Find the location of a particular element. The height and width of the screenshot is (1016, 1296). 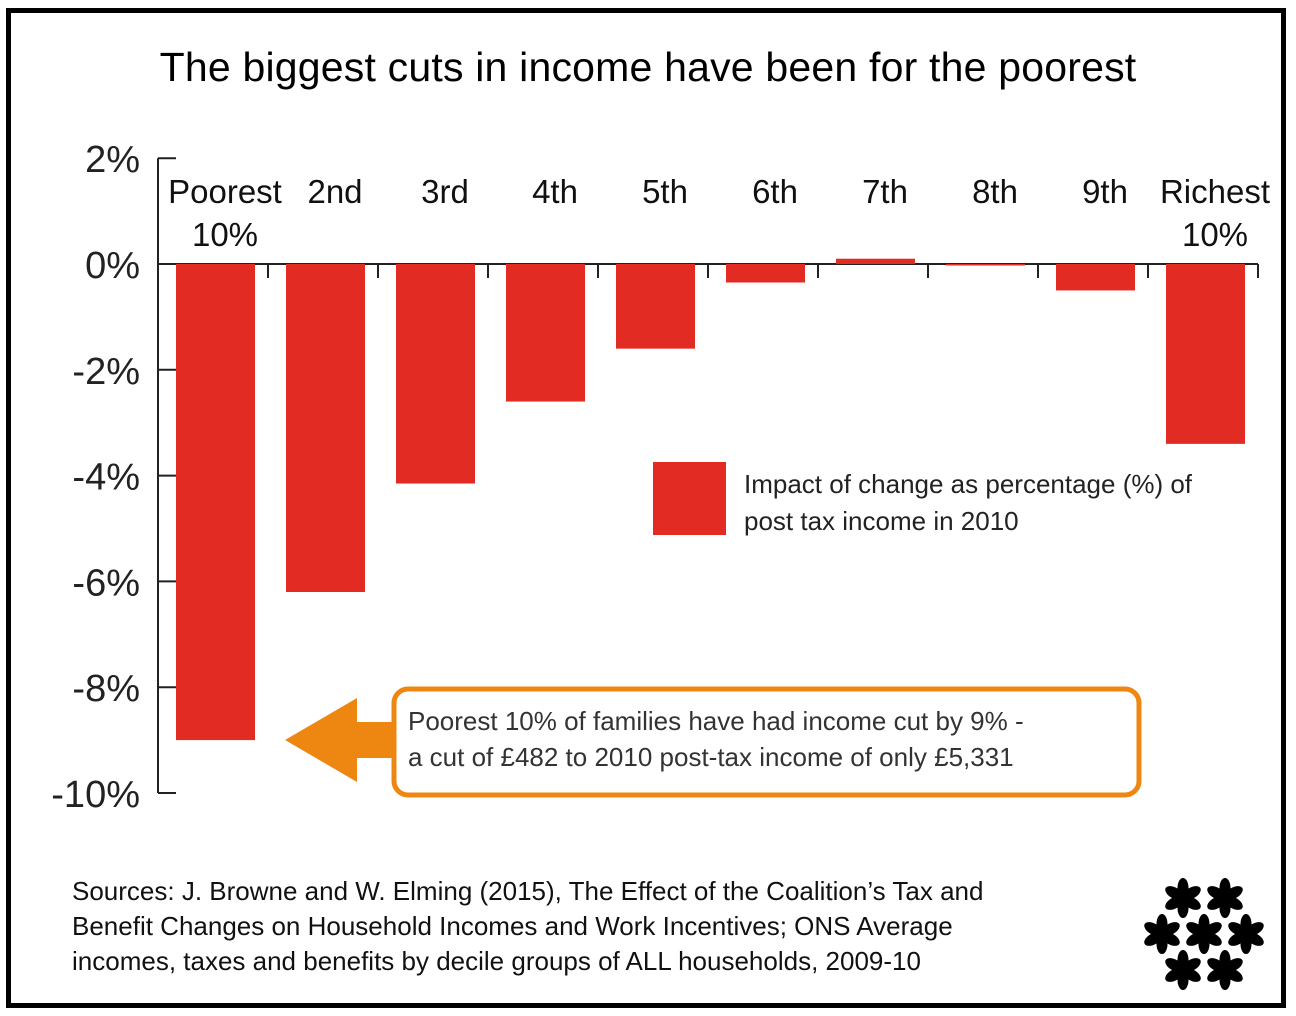

y-tick-label: -10% is located at coordinates (95, 795).